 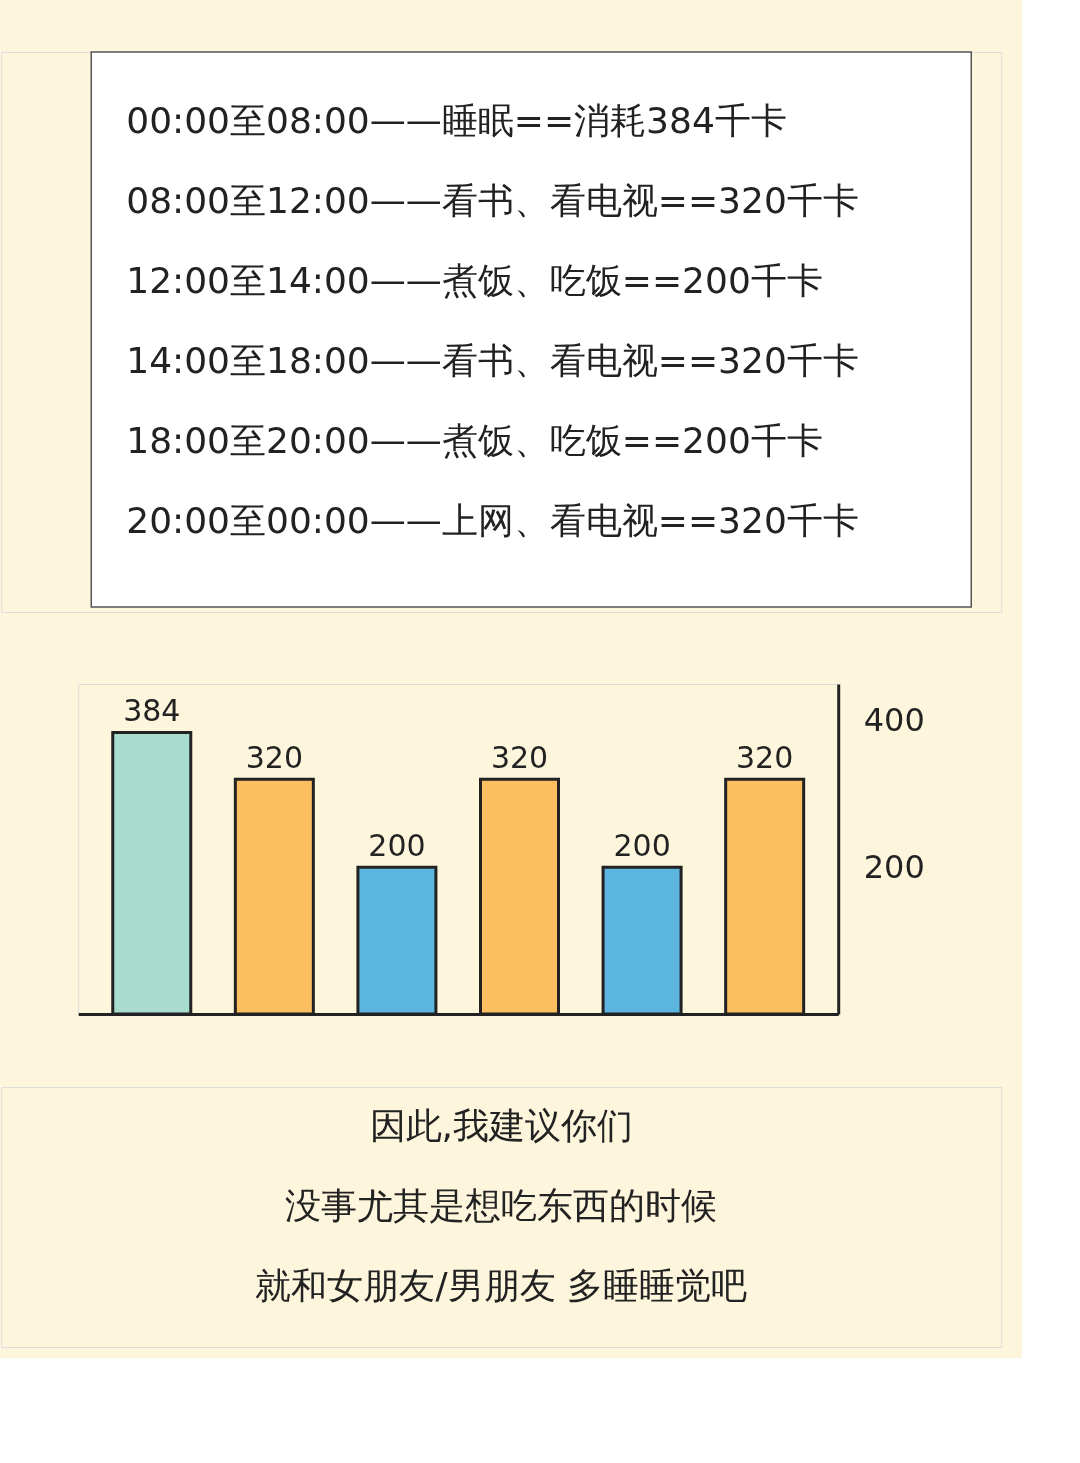 I want to click on text: 没事尤其是想吃东西的时候, so click(x=501, y=1205).